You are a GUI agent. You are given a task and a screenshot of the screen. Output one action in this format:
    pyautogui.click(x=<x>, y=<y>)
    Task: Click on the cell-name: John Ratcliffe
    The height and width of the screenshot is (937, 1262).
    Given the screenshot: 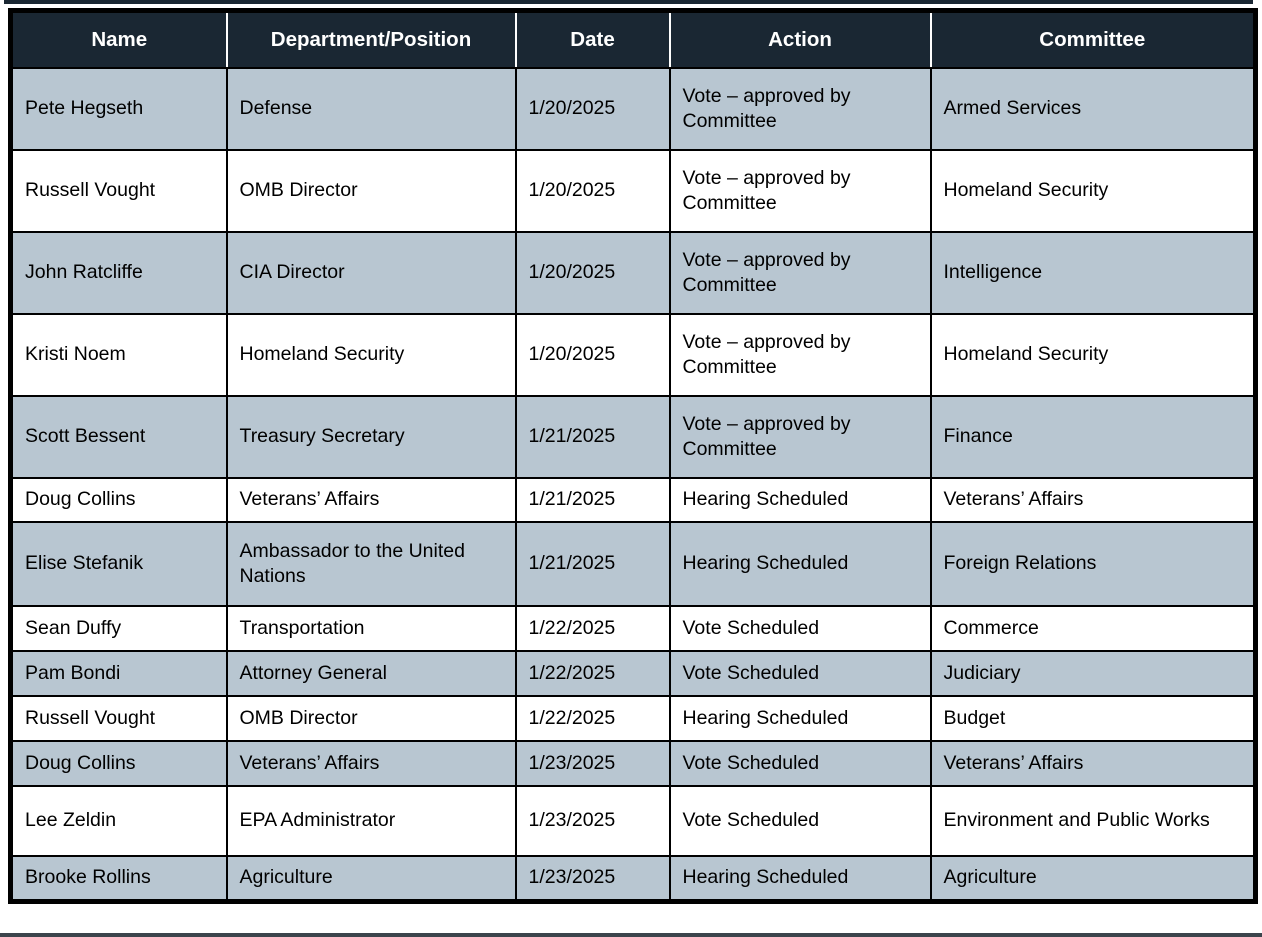 What is the action you would take?
    pyautogui.click(x=118, y=272)
    